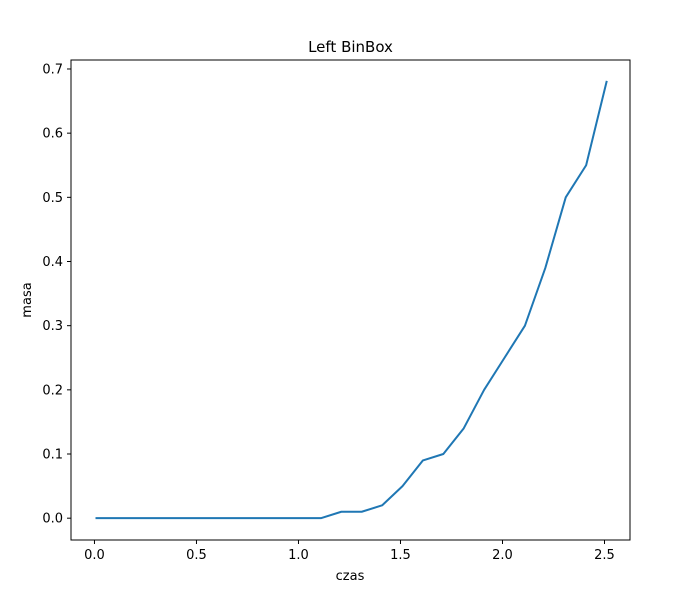 This screenshot has height=600, width=700. What do you see at coordinates (502, 555) in the screenshot?
I see `x-tick-label: 2.0` at bounding box center [502, 555].